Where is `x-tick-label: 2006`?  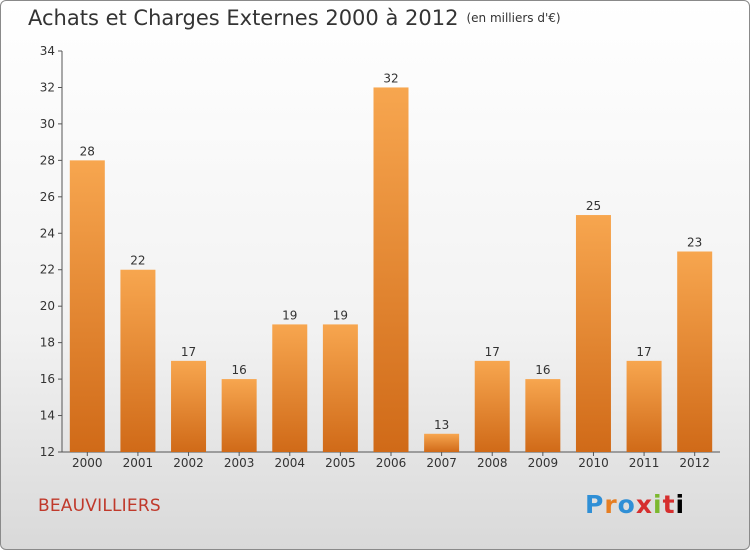
x-tick-label: 2006 is located at coordinates (391, 463).